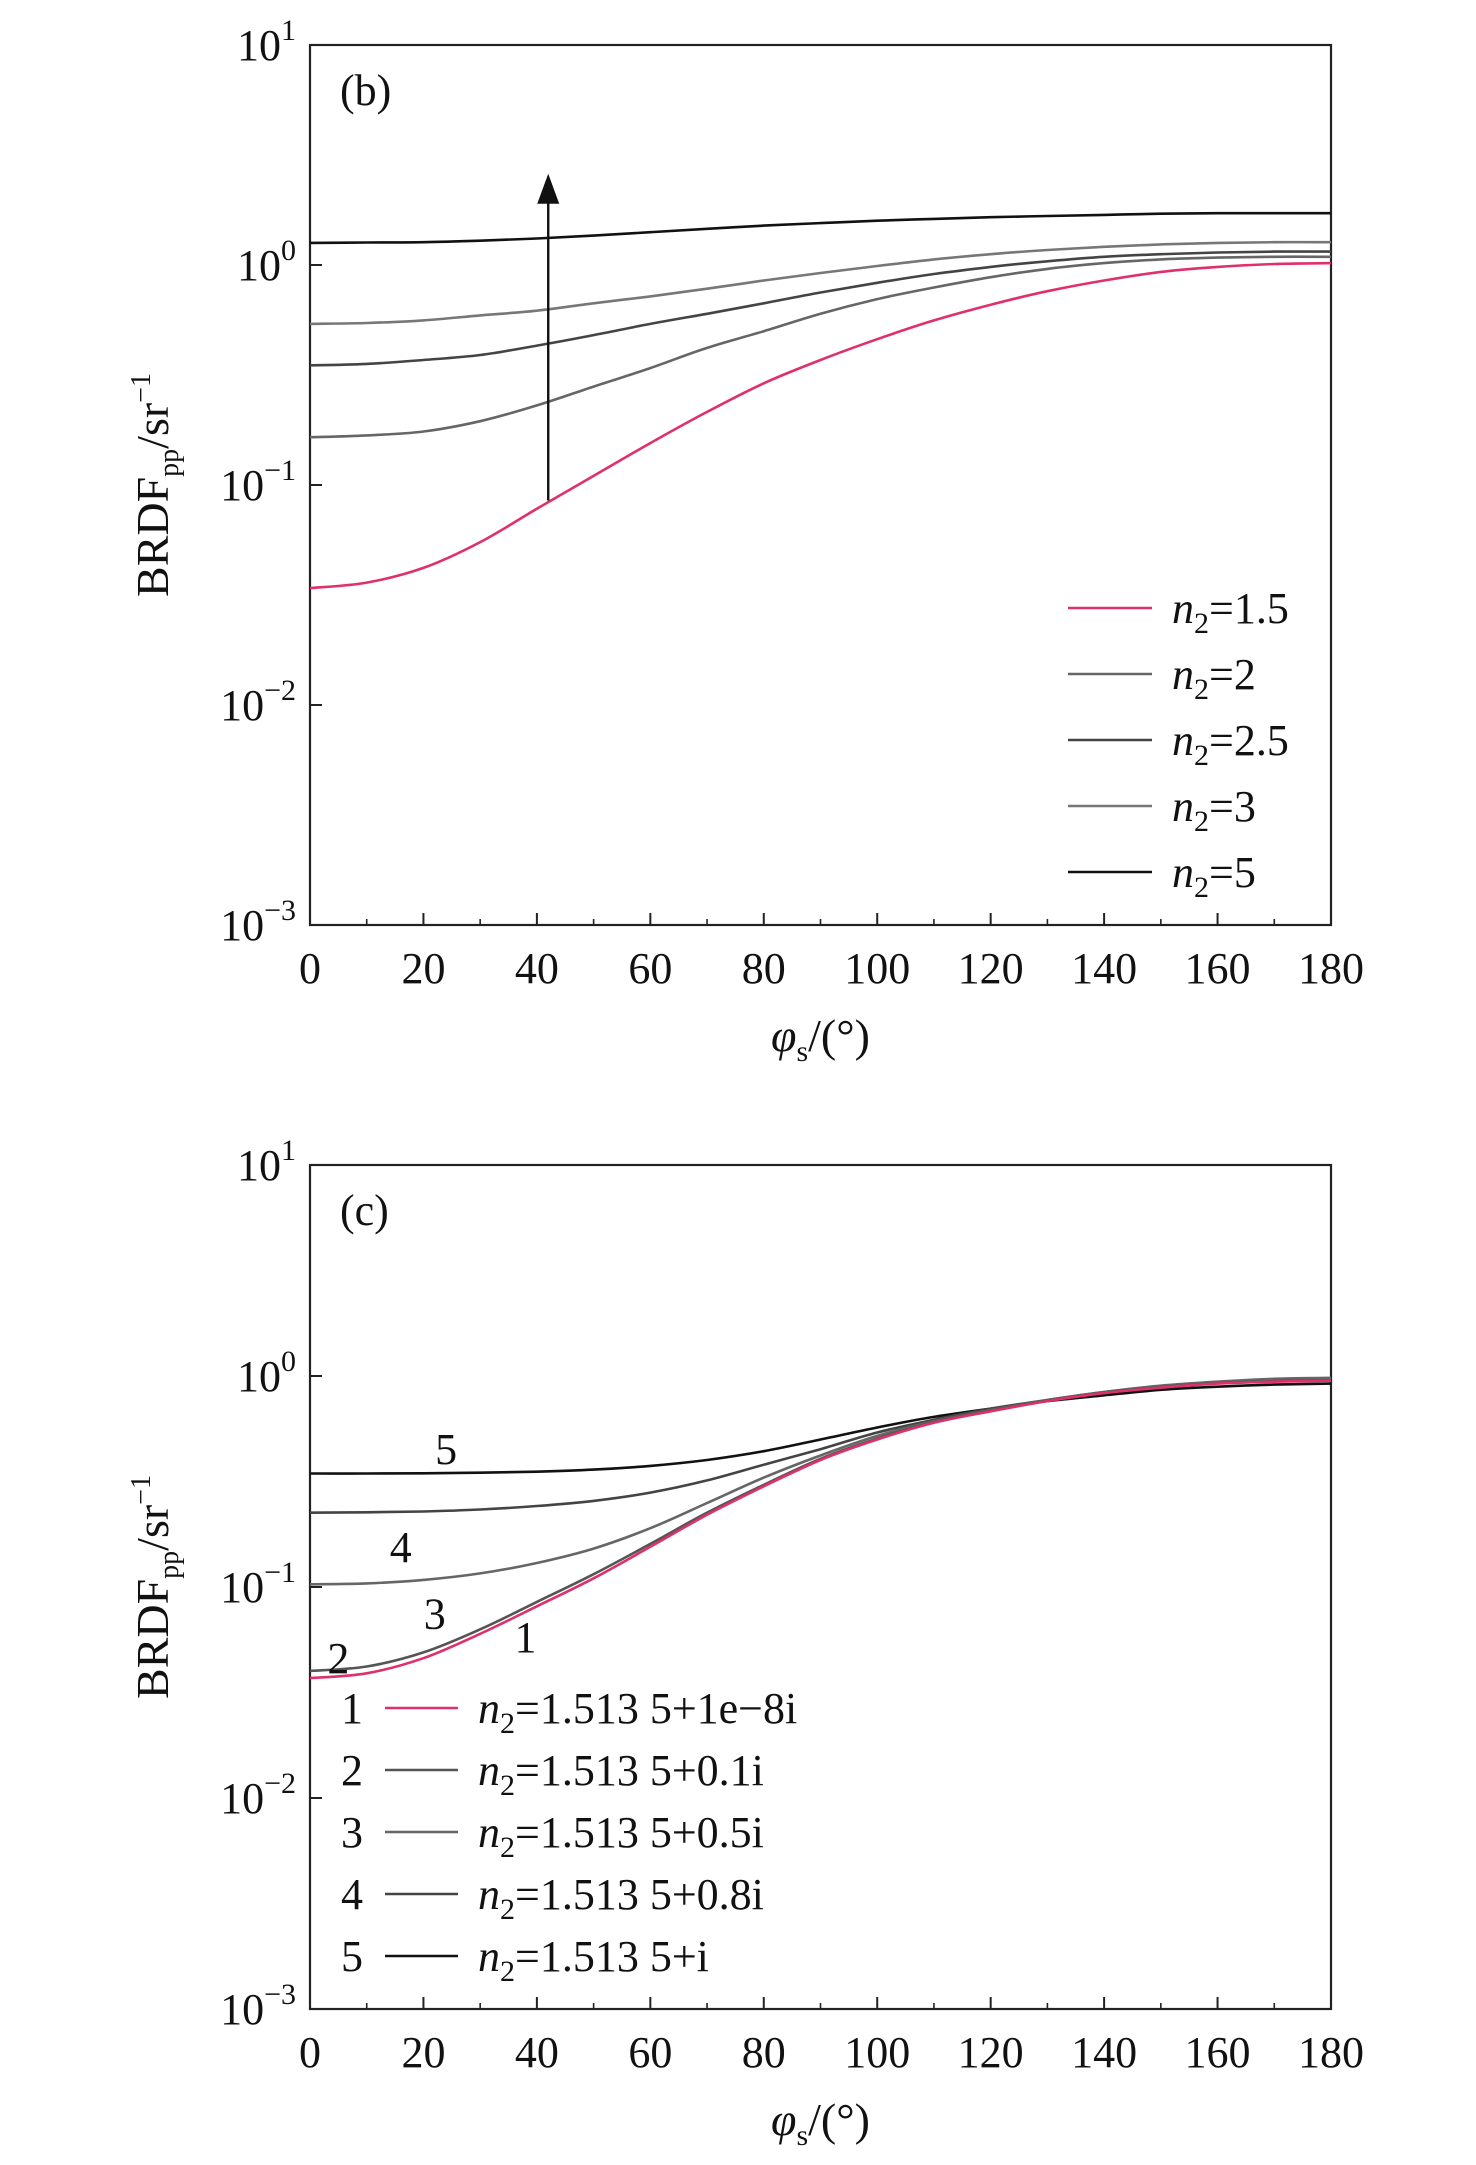  Describe the element at coordinates (1230, 612) in the screenshot. I see `legend-entry: n2=1.5` at that location.